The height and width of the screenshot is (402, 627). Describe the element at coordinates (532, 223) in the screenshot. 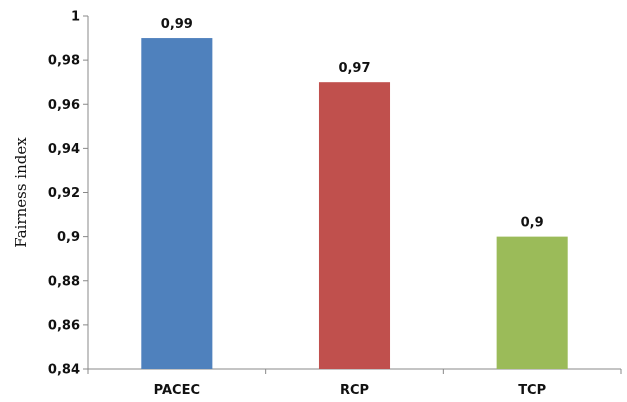

I see `data-label-tcp: 0,9` at that location.